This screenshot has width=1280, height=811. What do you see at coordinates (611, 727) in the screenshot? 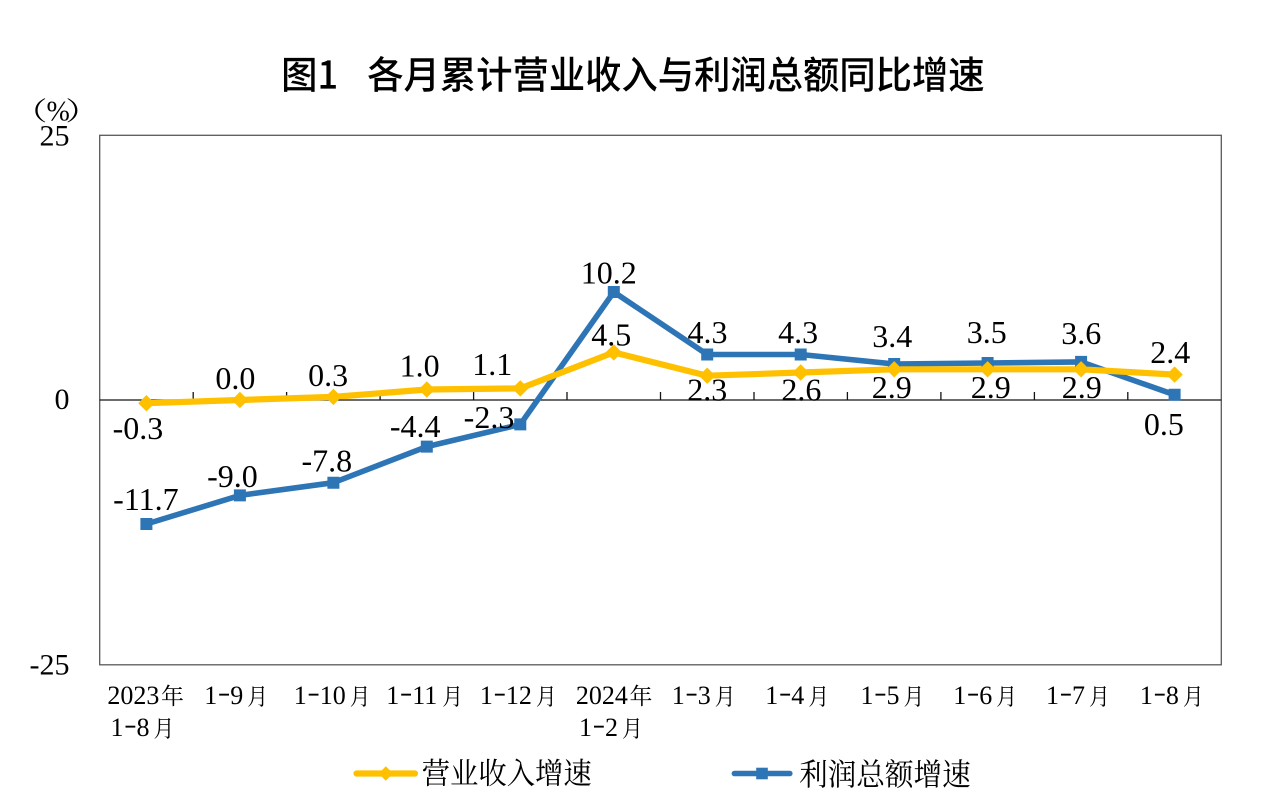
I see `svg-text: 2` at bounding box center [611, 727].